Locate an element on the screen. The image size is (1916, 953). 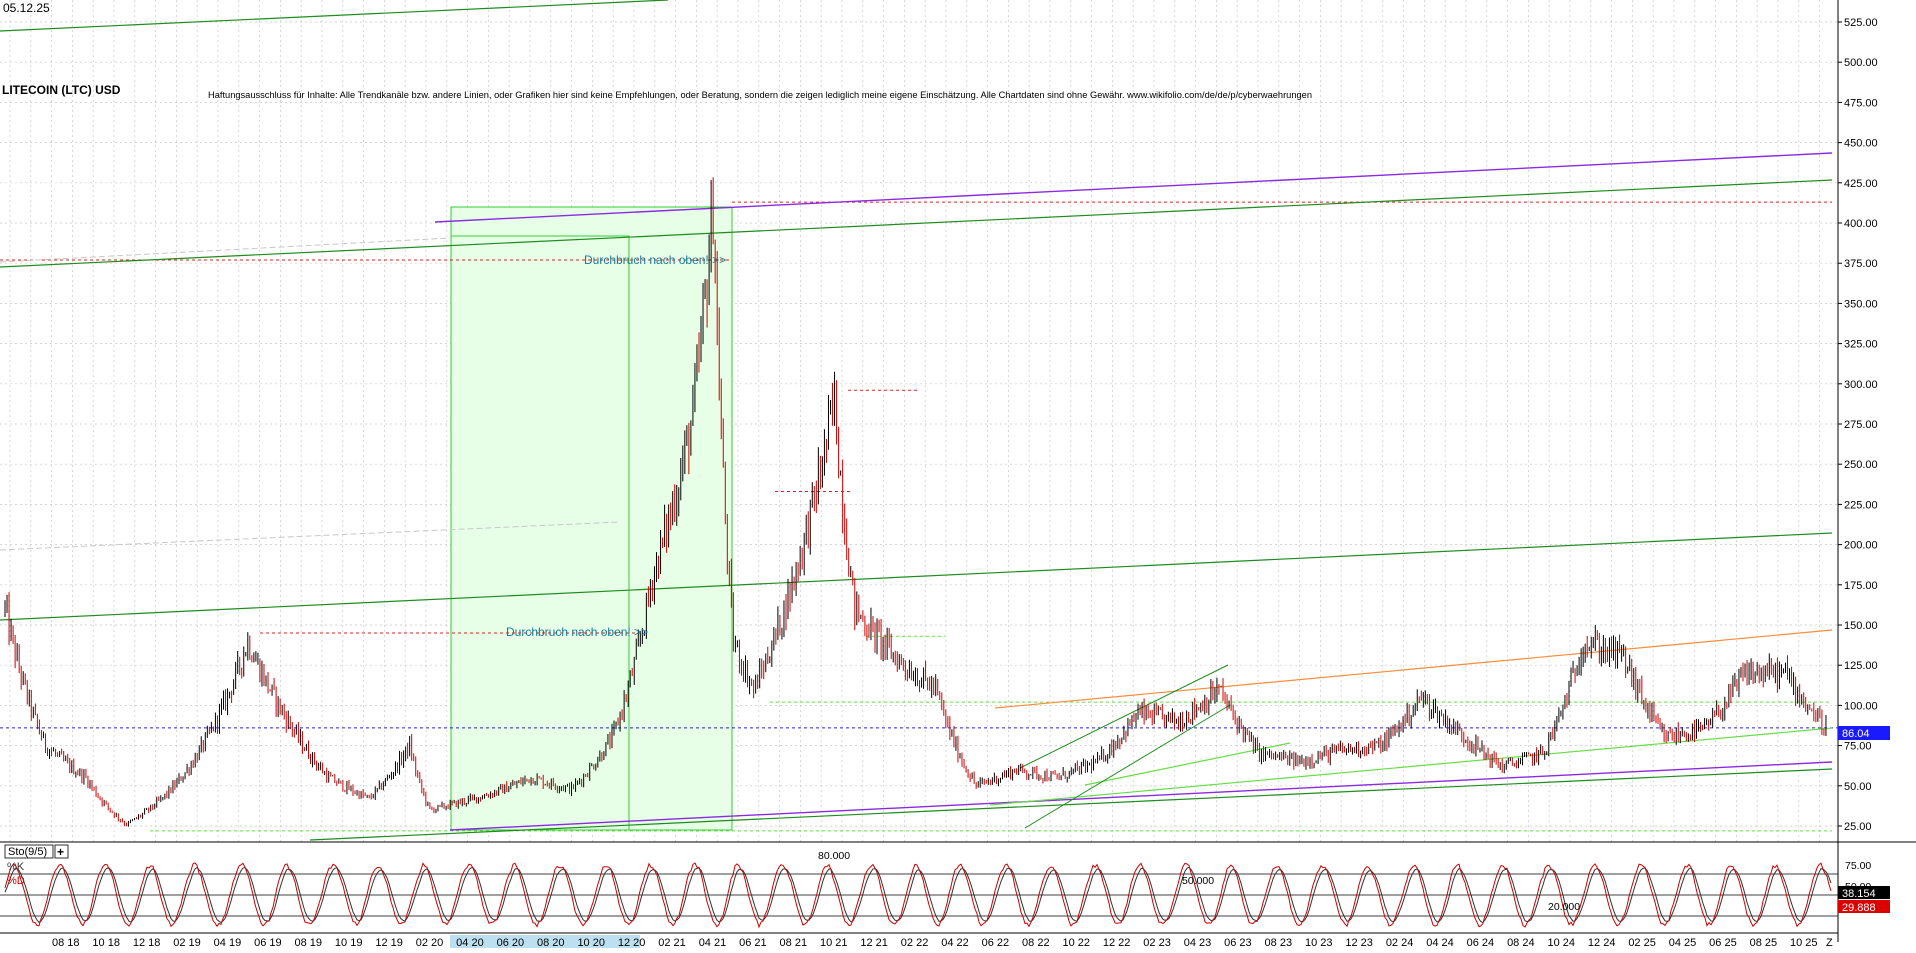
x-tick-label: 04 21 is located at coordinates (713, 942).